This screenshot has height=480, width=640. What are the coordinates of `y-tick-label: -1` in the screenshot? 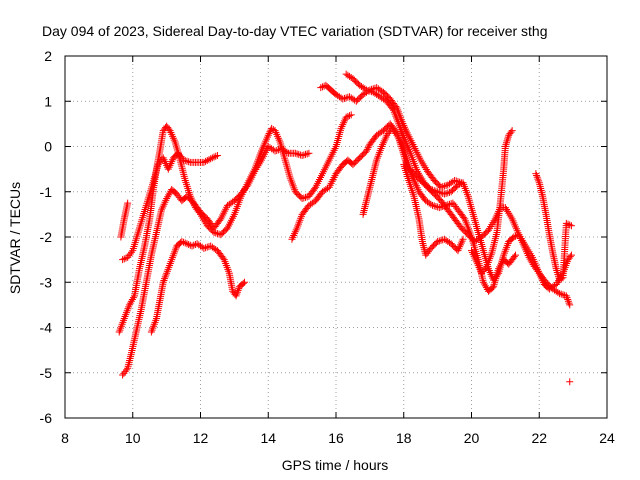 It's located at (46, 192).